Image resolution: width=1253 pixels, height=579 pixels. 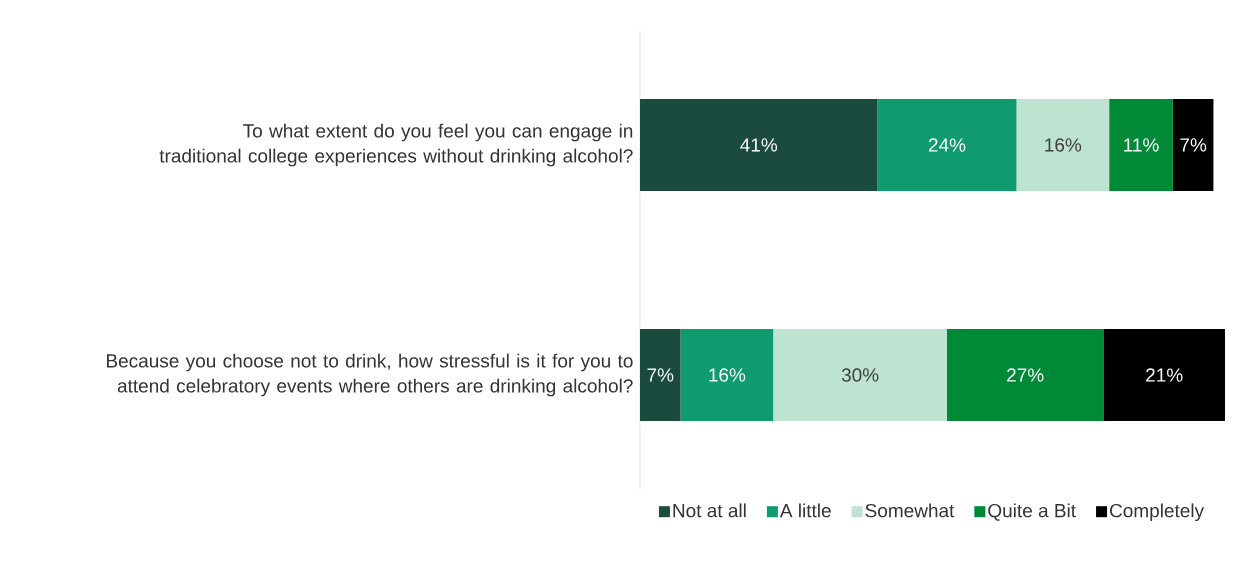 What do you see at coordinates (910, 510) in the screenshot?
I see `legend-label: Somewhat` at bounding box center [910, 510].